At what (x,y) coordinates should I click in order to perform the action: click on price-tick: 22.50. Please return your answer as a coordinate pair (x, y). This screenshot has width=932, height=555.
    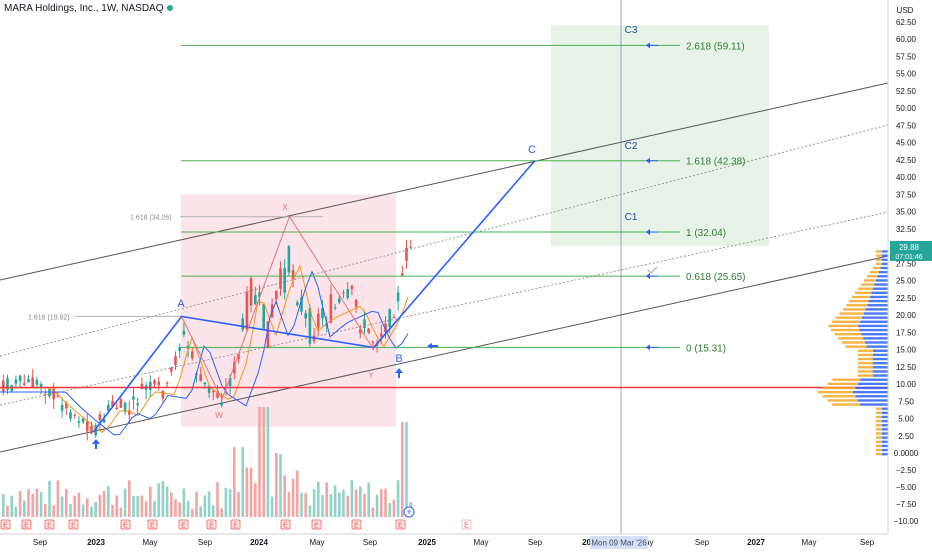
    Looking at the image, I should click on (906, 298).